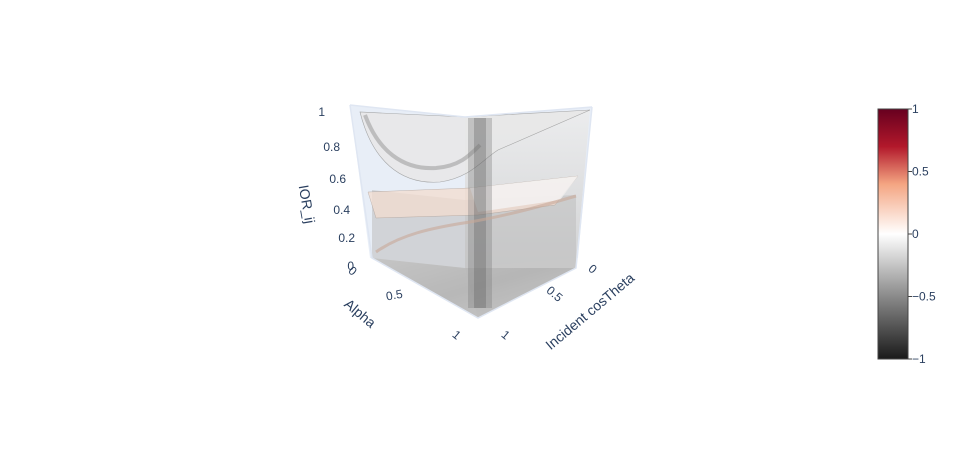  What do you see at coordinates (589, 310) in the screenshot?
I see `x-axis-title: Incident cosTheta` at bounding box center [589, 310].